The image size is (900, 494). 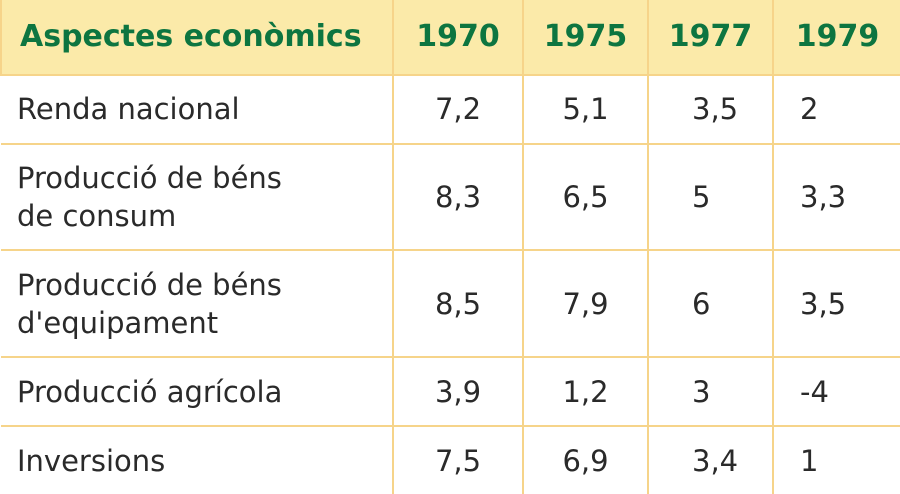 I want to click on header-1977: 1977, so click(x=710, y=38).